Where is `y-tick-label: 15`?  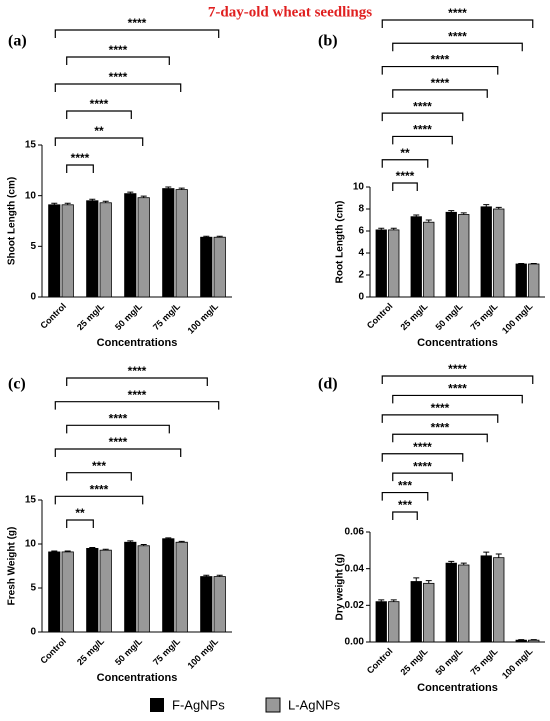 y-tick-label: 15 is located at coordinates (31, 500).